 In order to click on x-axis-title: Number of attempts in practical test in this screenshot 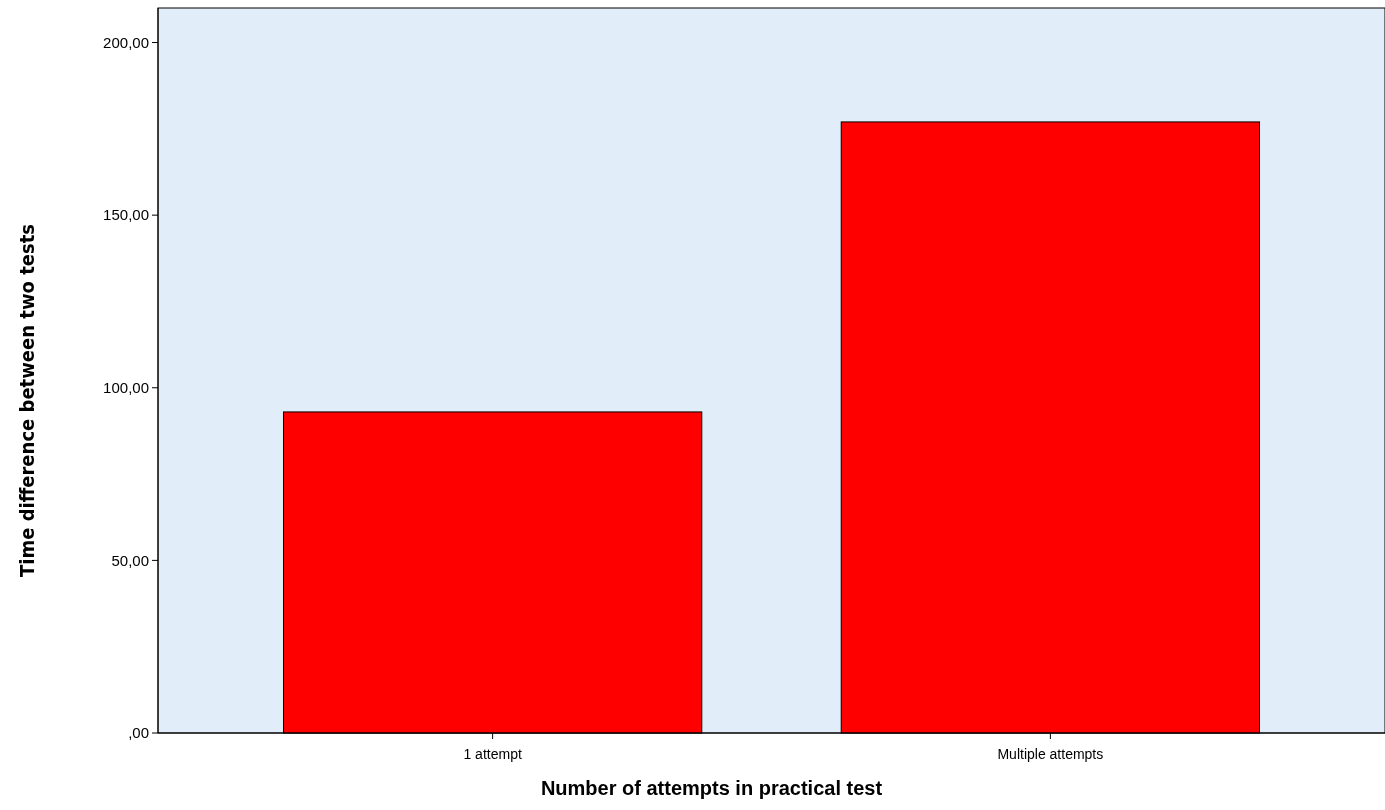, I will do `click(711, 788)`.